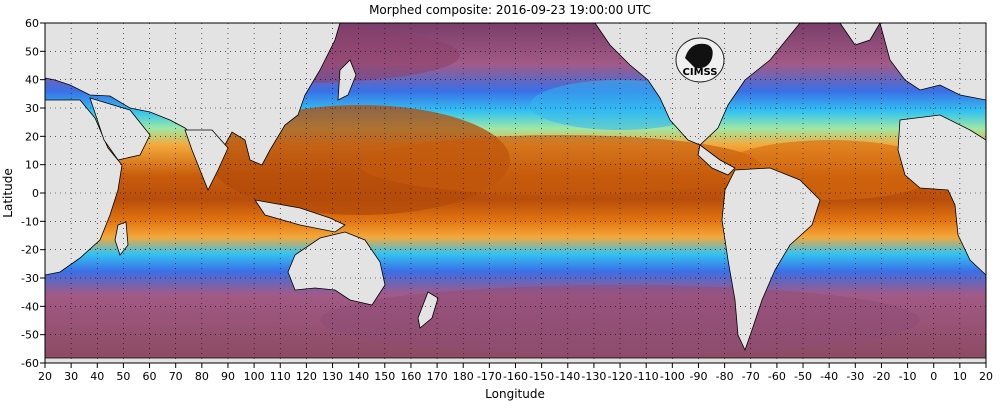  Describe the element at coordinates (254, 376) in the screenshot. I see `x-tick-label: 100` at that location.